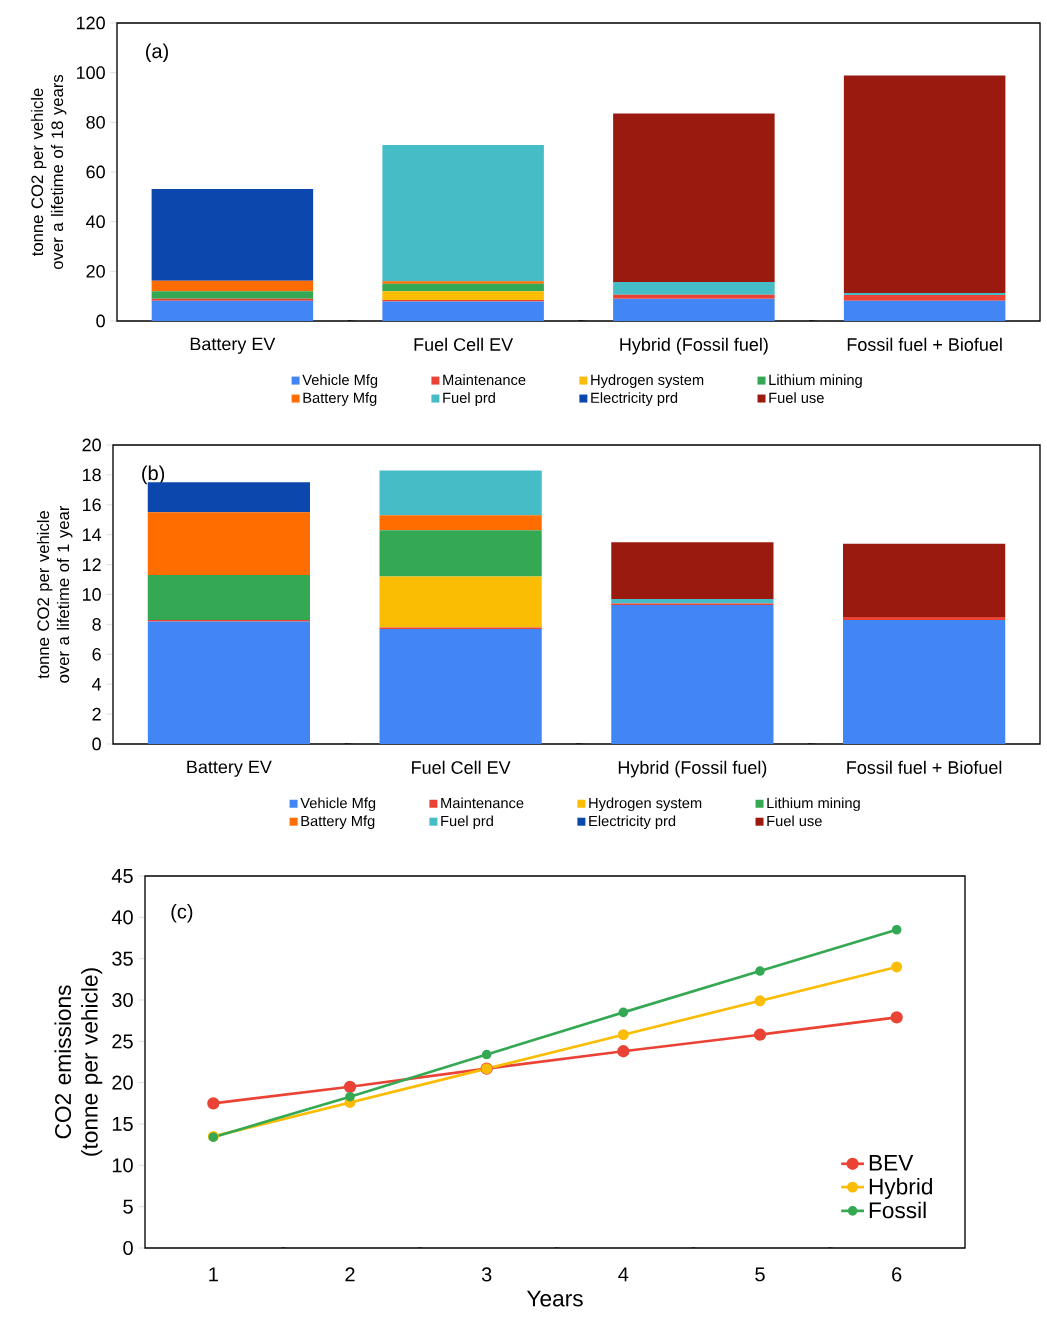 Image resolution: width=1047 pixels, height=1325 pixels. What do you see at coordinates (54, 594) in the screenshot?
I see `y-axis-title: tonne CO2 per vehicle over a lifetime of 1 year` at bounding box center [54, 594].